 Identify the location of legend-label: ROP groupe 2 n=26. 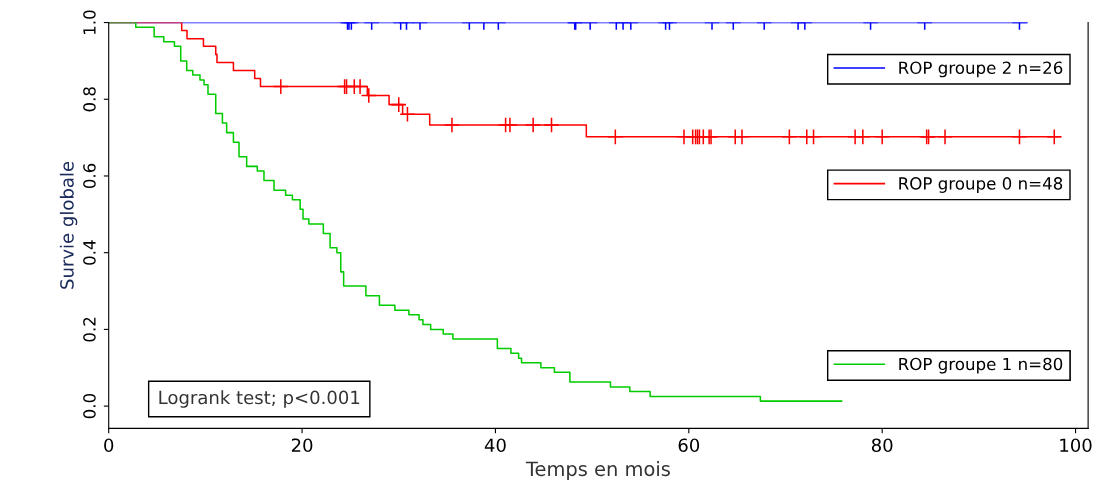
(981, 69).